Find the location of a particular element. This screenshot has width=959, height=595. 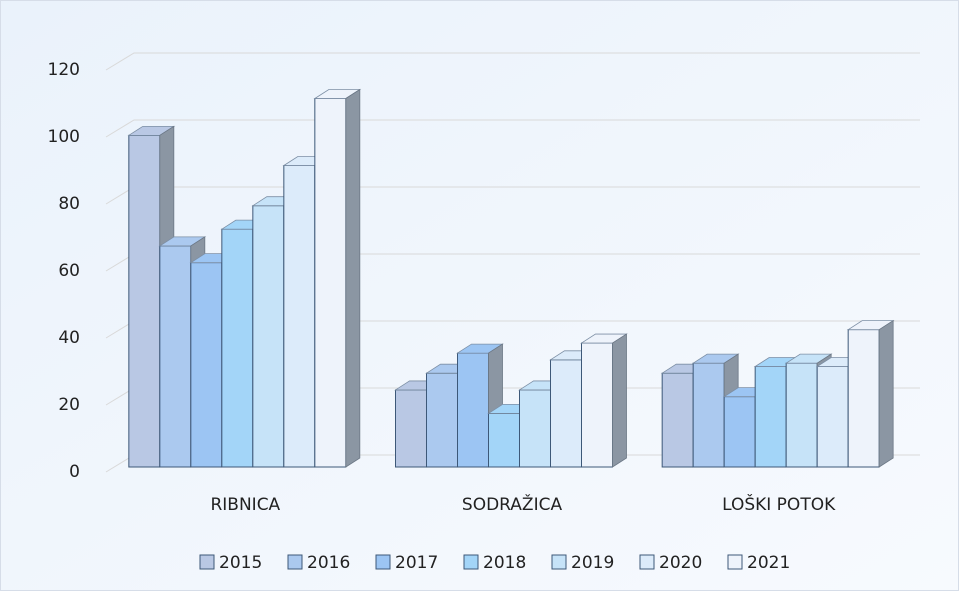

y-tick-label: 40 is located at coordinates (69, 338).